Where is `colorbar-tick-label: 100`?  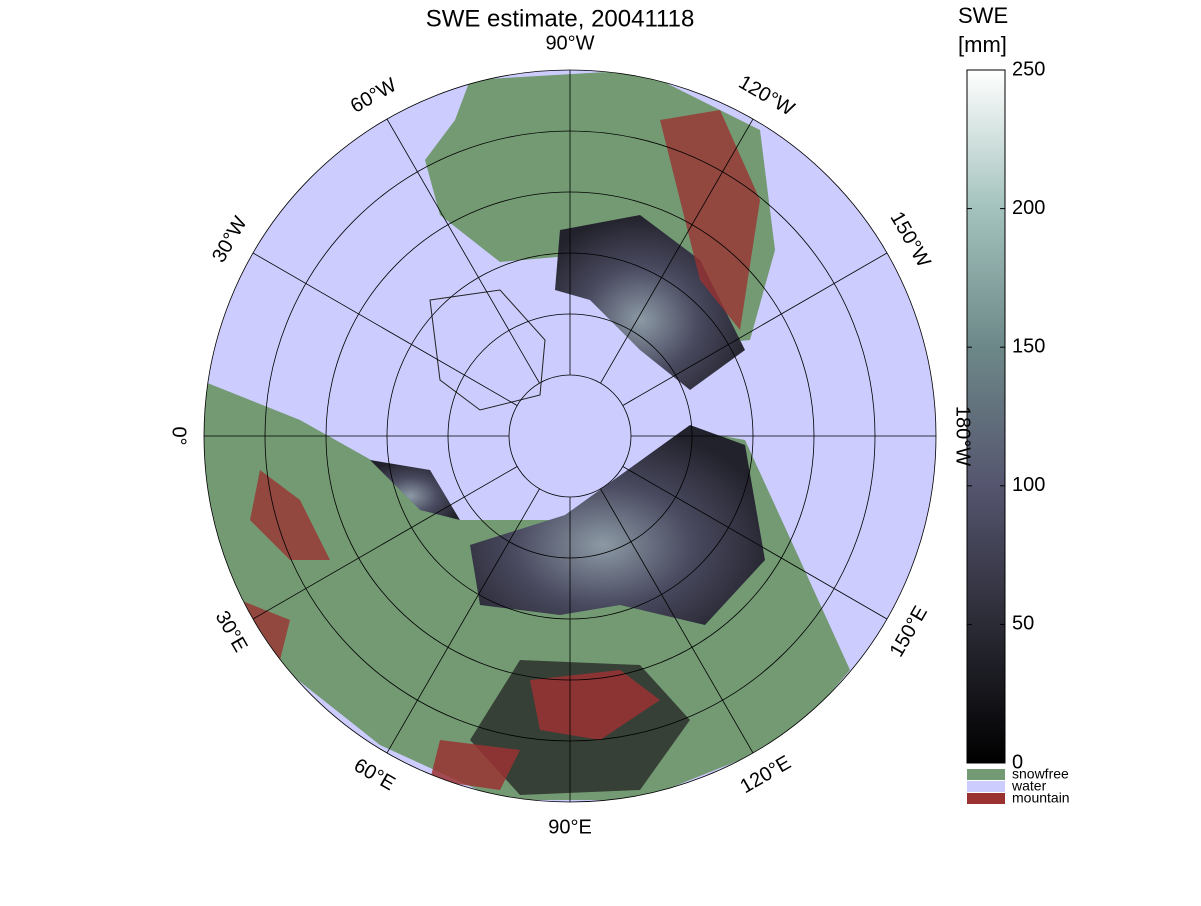
colorbar-tick-label: 100 is located at coordinates (1028, 485).